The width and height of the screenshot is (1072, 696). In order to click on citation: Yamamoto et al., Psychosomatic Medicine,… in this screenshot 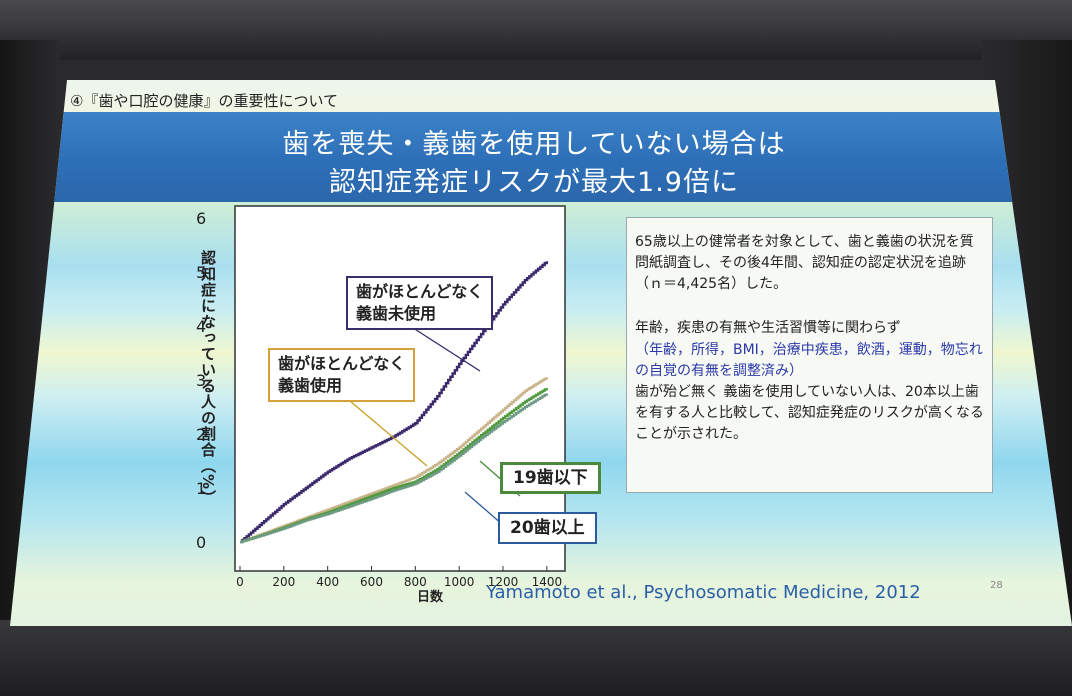, I will do `click(703, 592)`.